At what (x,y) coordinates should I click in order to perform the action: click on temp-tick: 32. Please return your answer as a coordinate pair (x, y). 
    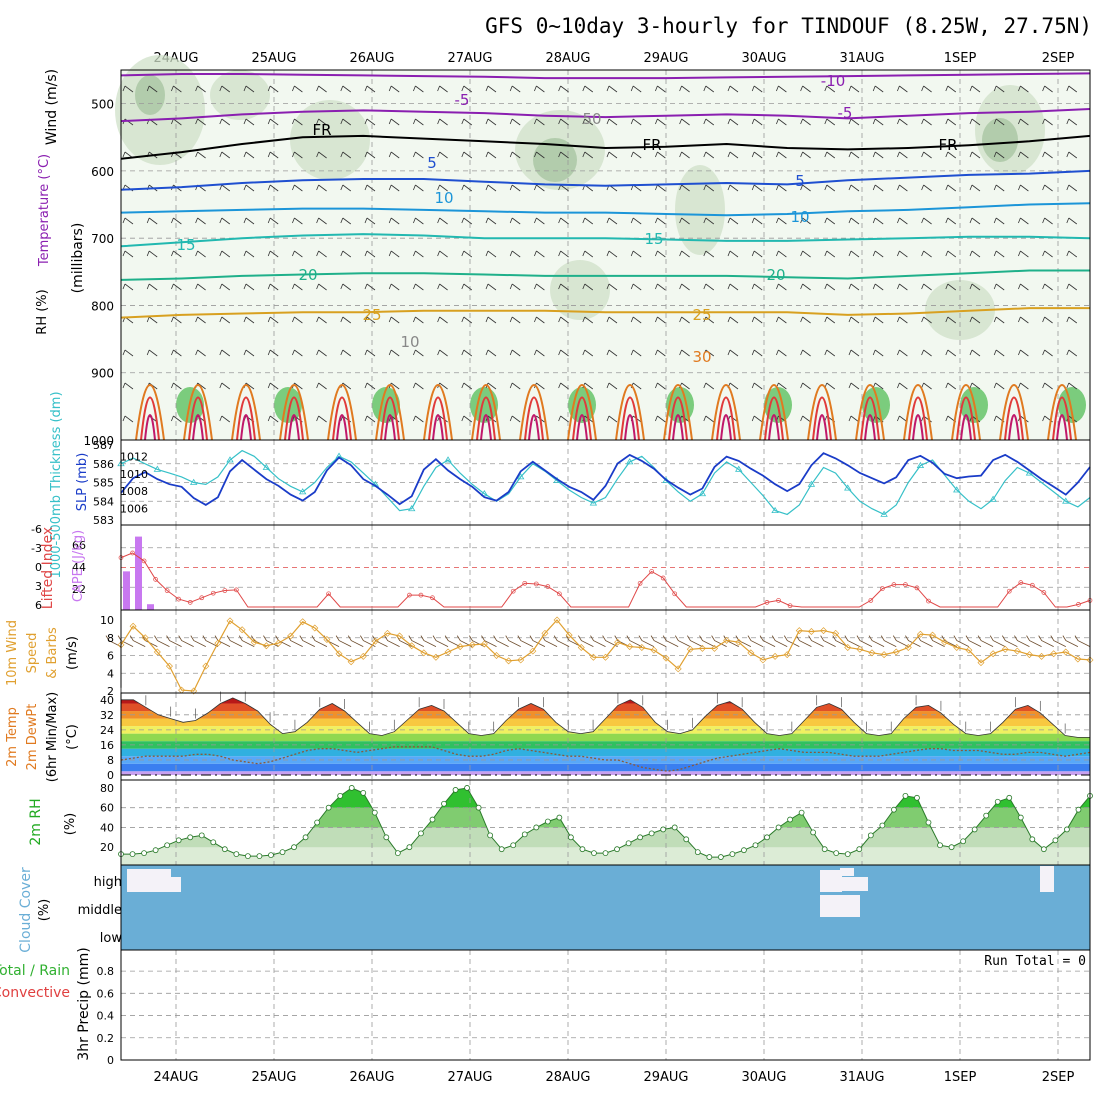
    Looking at the image, I should click on (107, 715).